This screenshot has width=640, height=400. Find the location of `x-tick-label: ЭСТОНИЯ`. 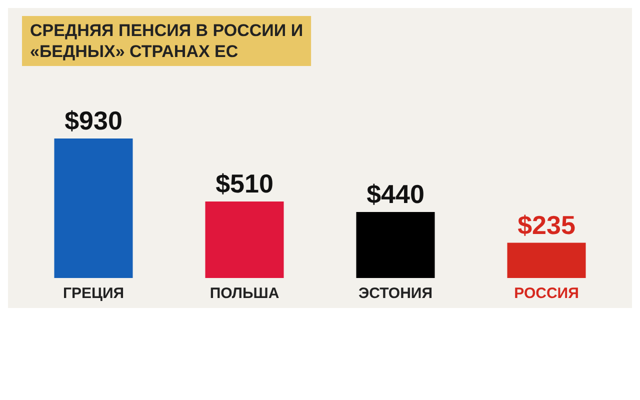

x-tick-label: ЭСТОНИЯ is located at coordinates (395, 293).